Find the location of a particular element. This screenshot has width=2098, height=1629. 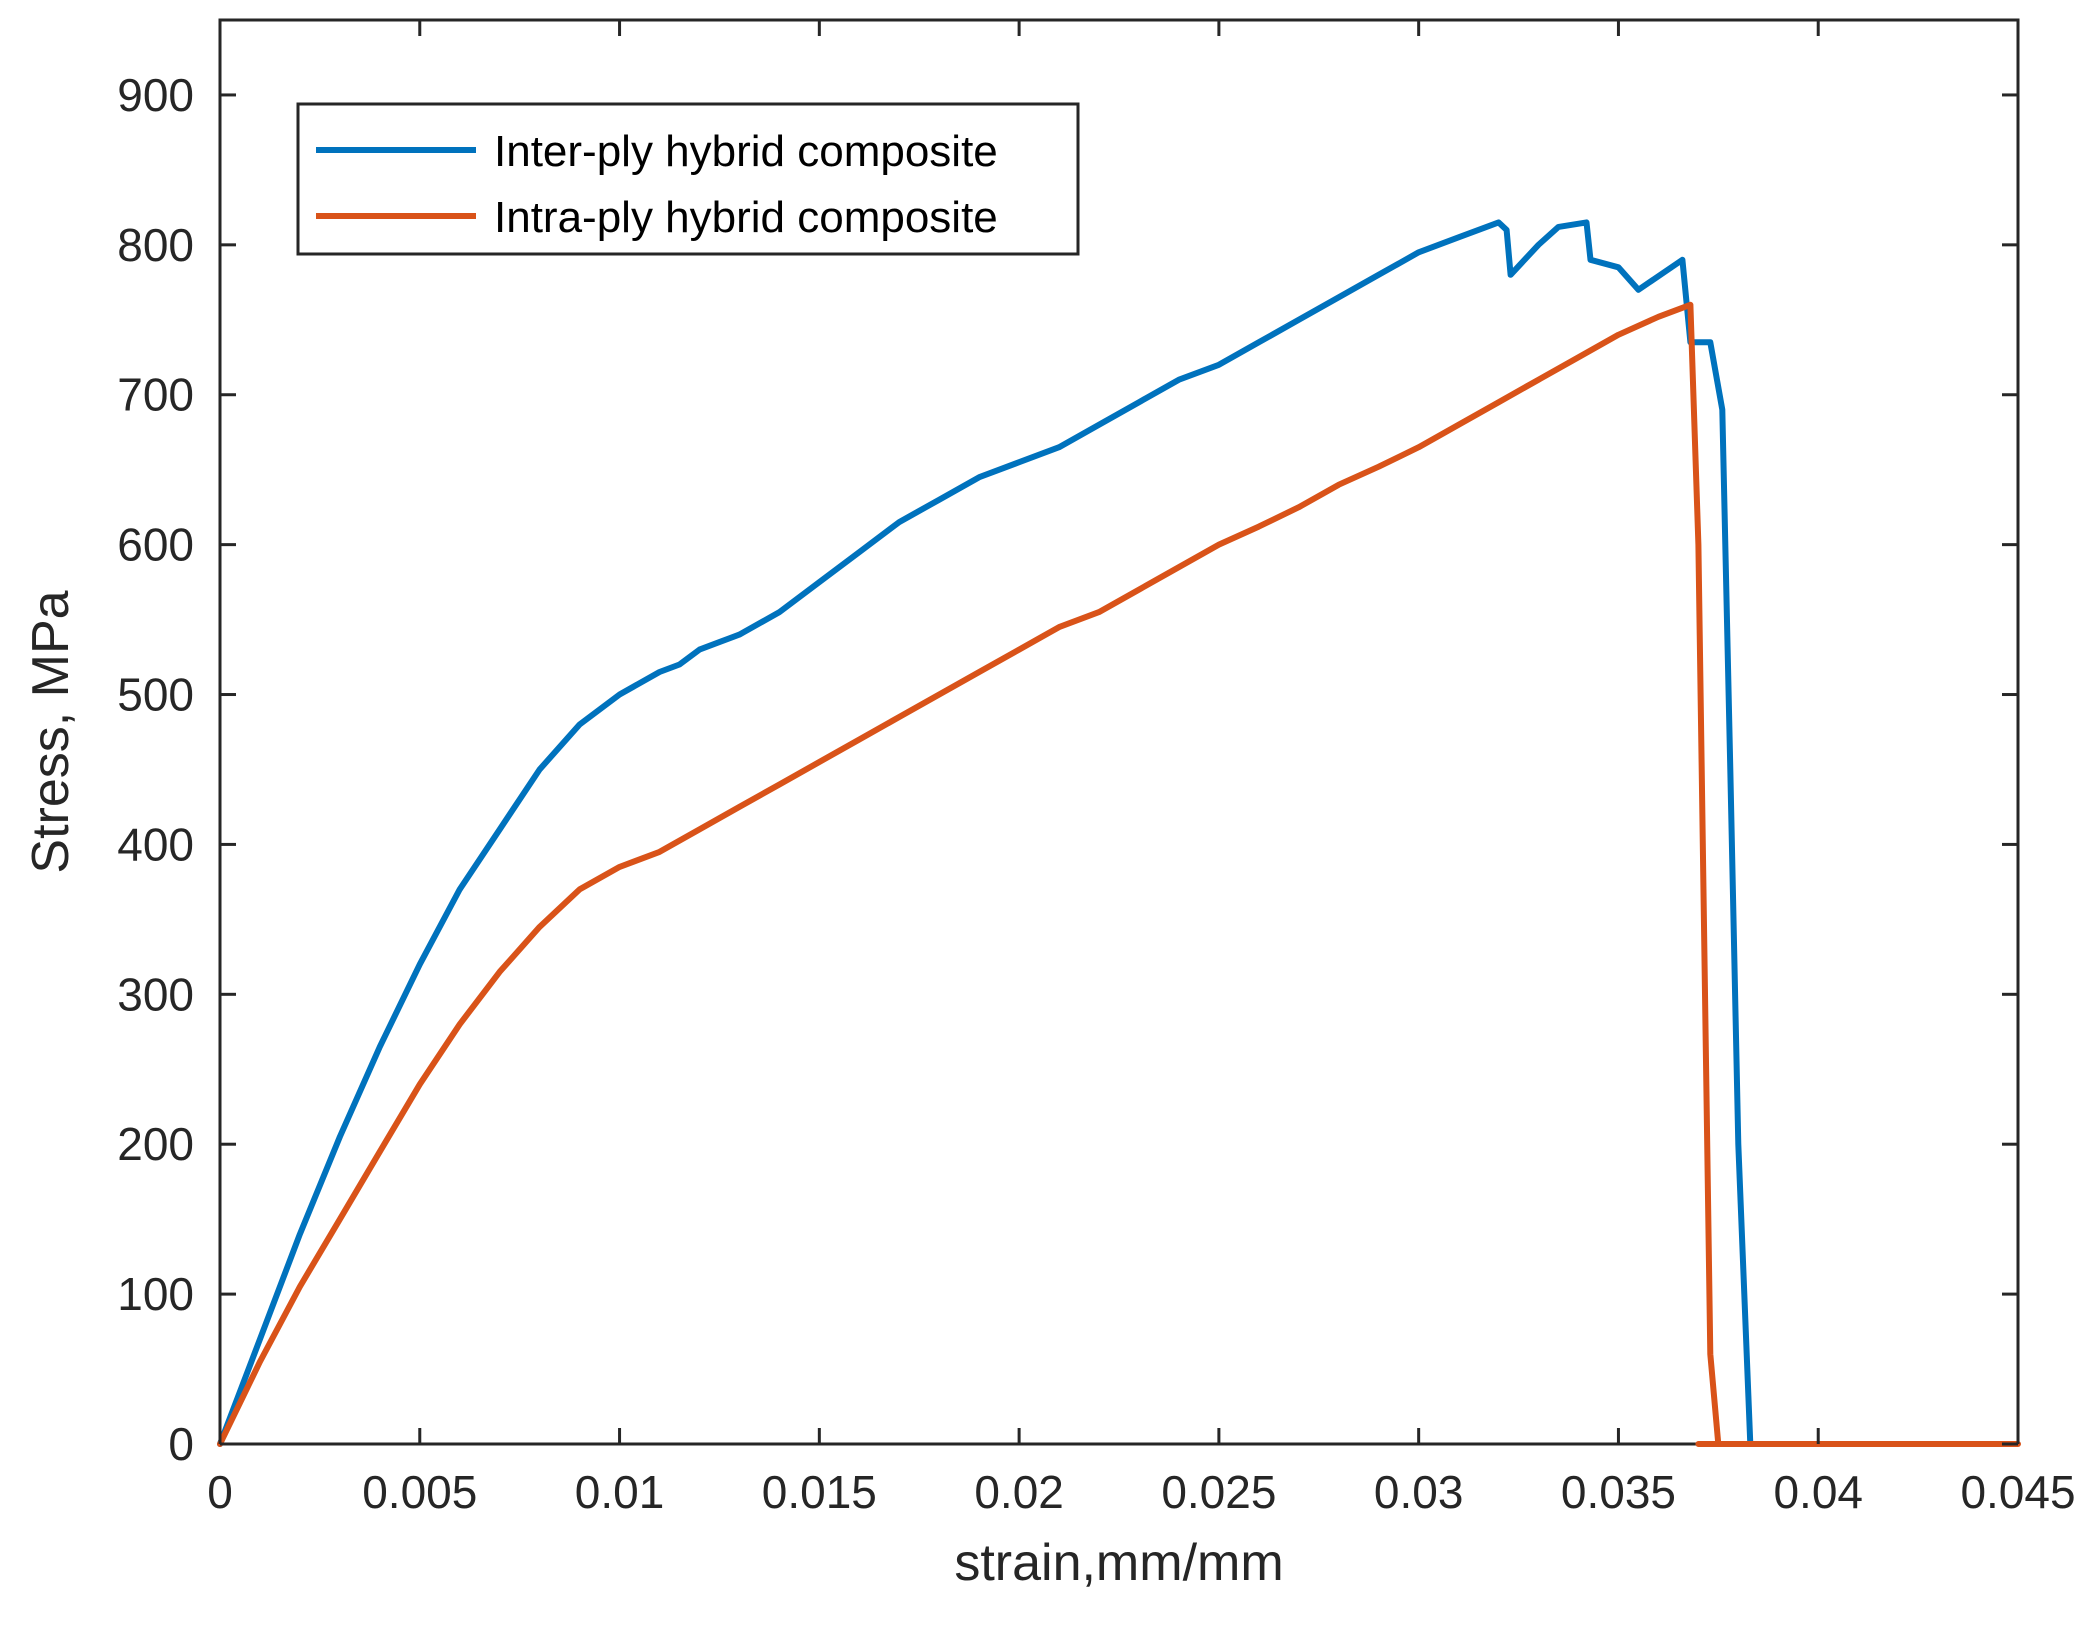

y-axis-label: Stress, MPa is located at coordinates (51, 731).